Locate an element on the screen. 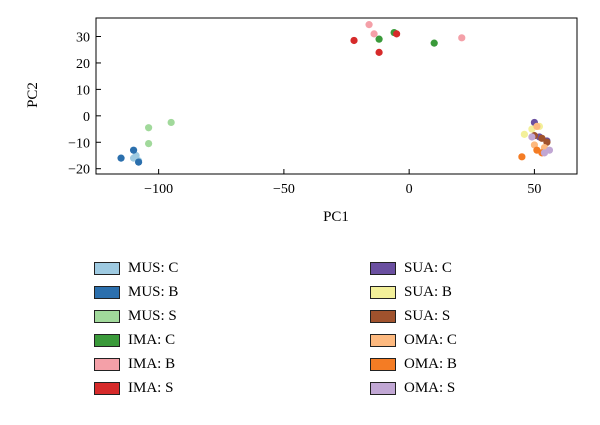 This screenshot has height=425, width=600. y-tick-label: 30 is located at coordinates (83, 38).